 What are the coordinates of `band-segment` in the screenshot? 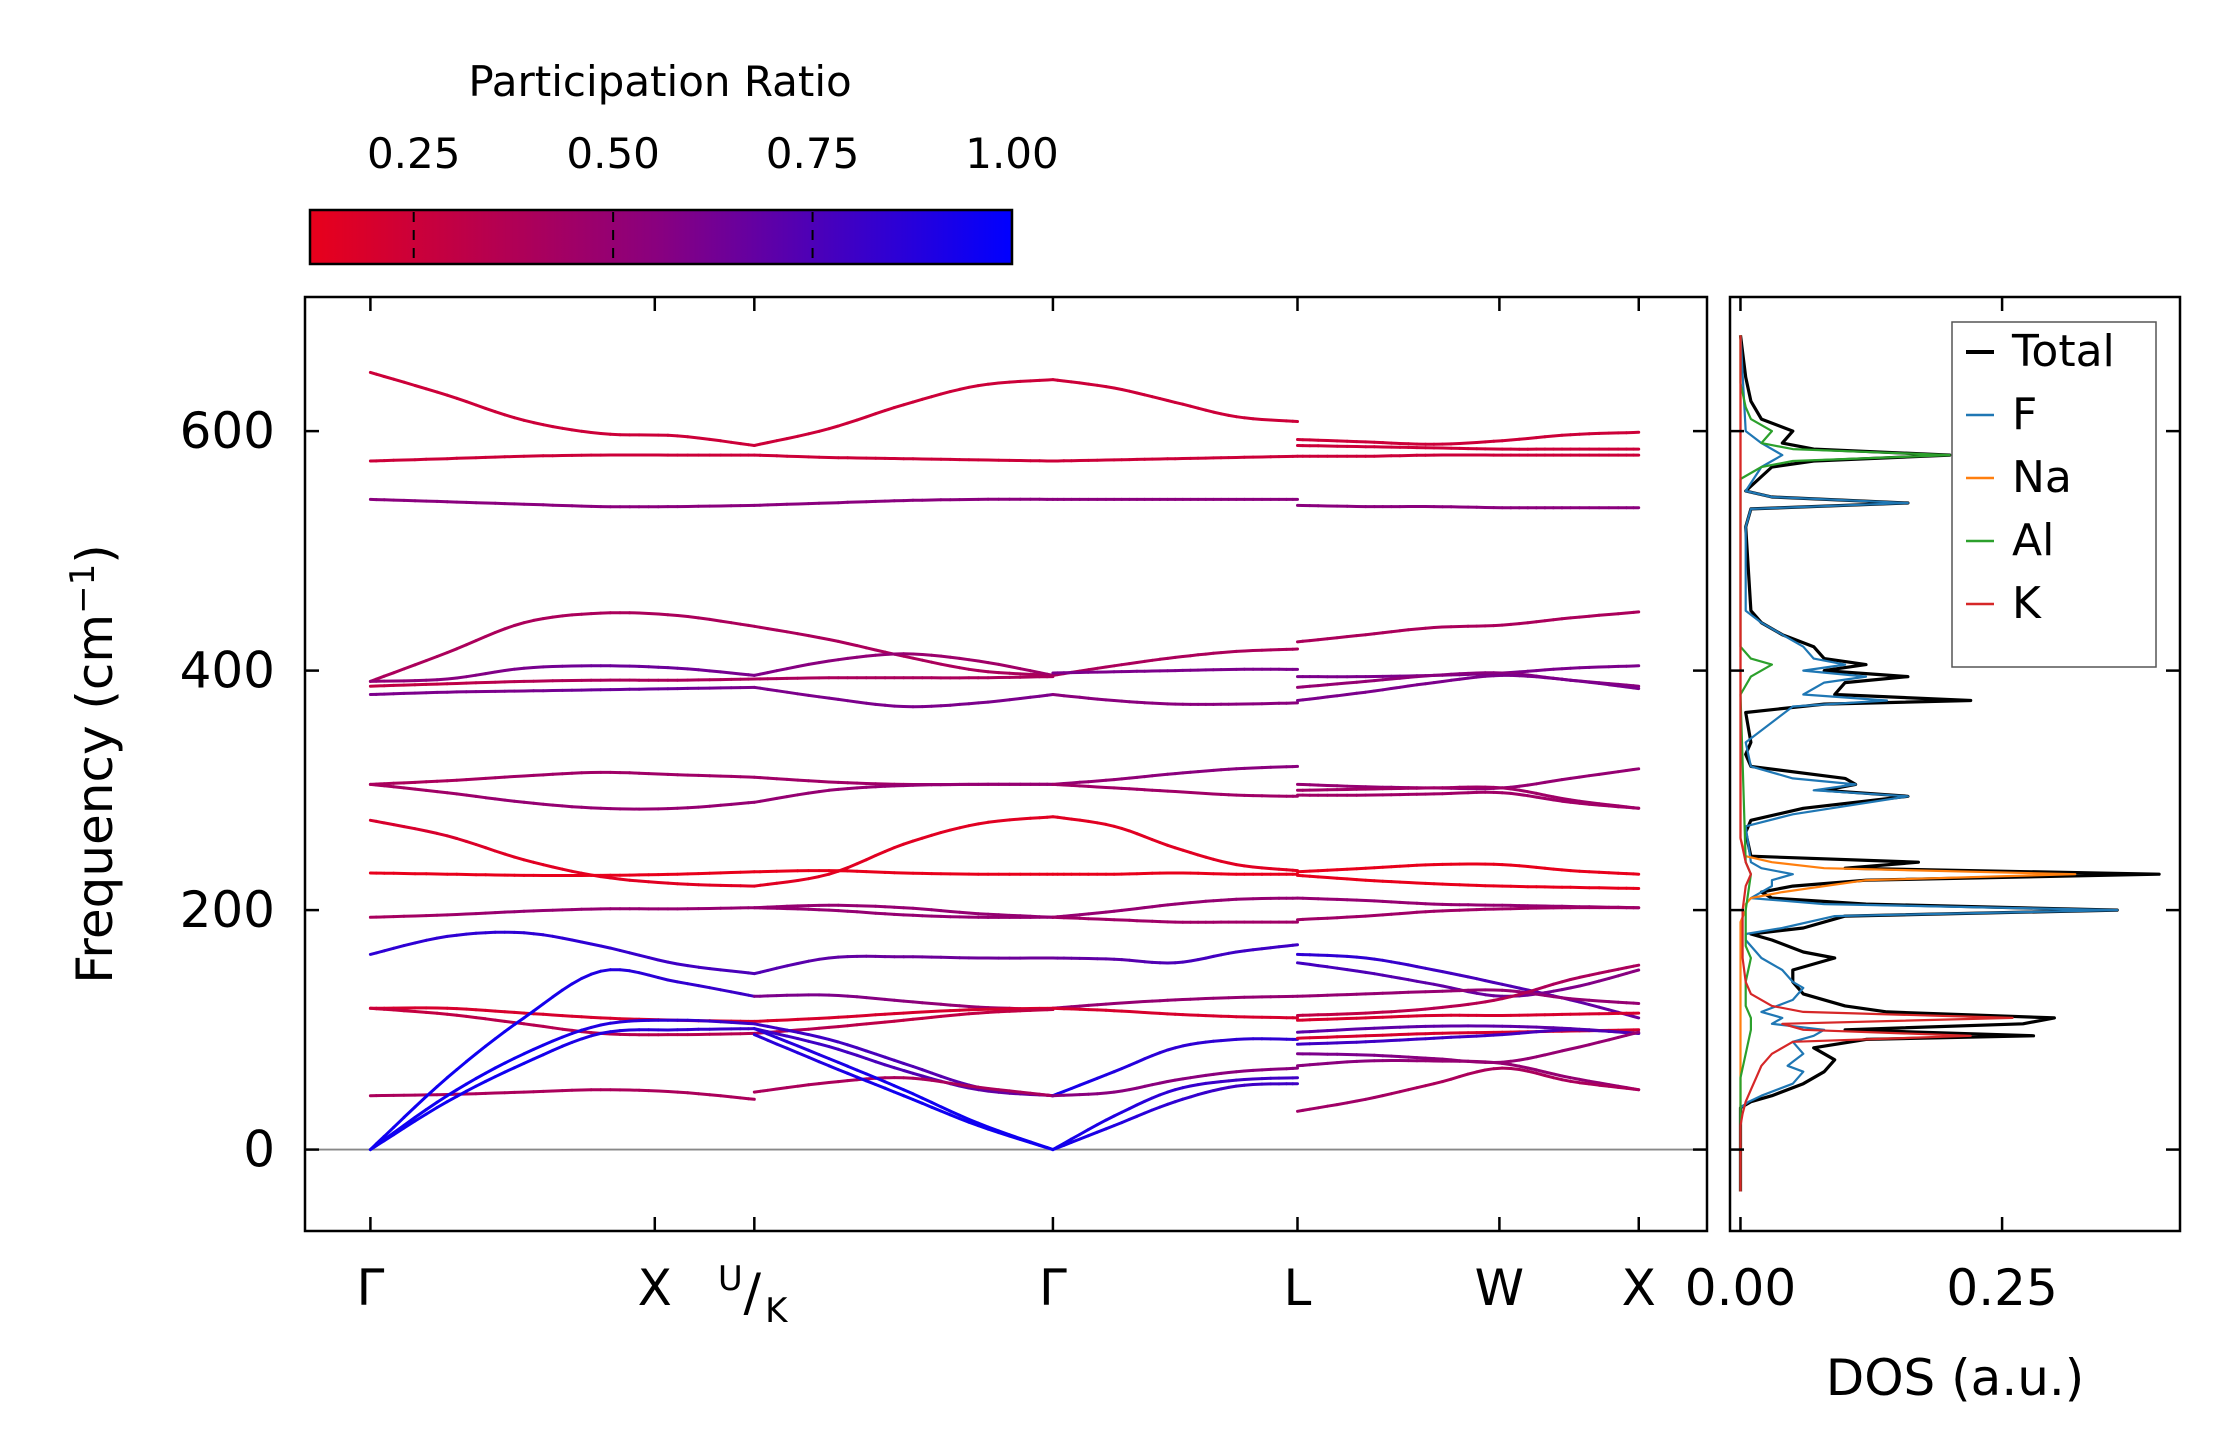 It's located at (562, 761).